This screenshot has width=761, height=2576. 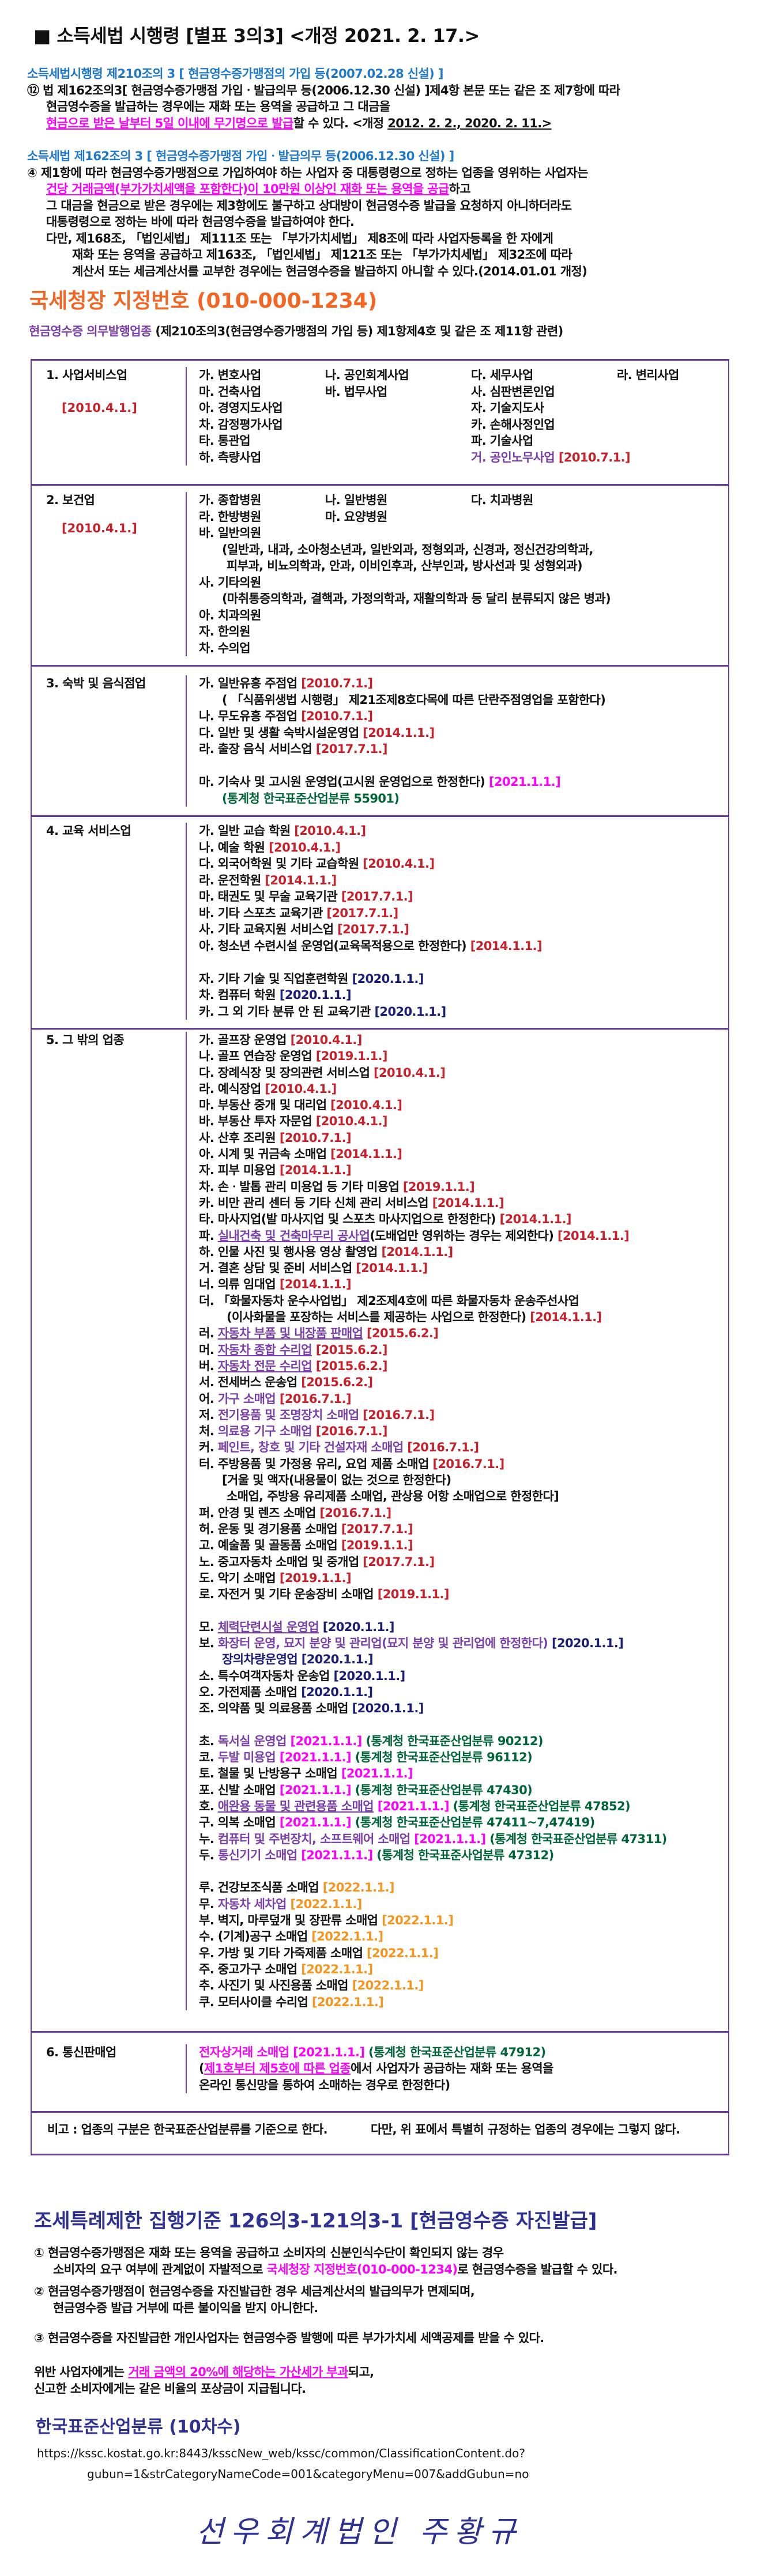 What do you see at coordinates (463, 1333) in the screenshot?
I see `text-line: 러. 자동차 부품 및 내장품 판매업 [2015.6.2.]` at bounding box center [463, 1333].